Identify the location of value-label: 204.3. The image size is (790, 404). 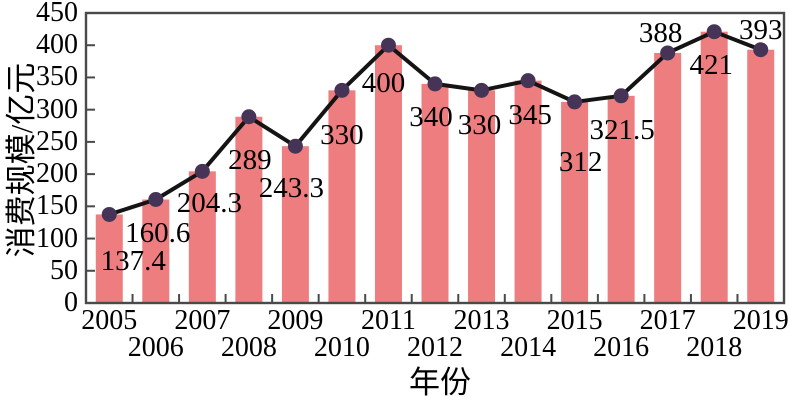
(209, 203).